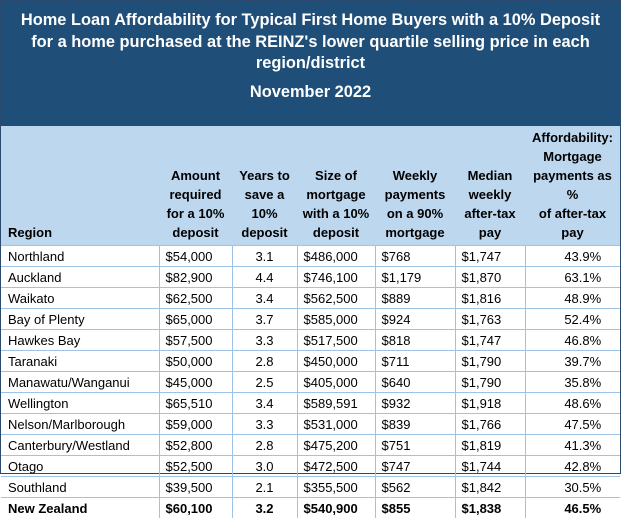 The image size is (621, 518). What do you see at coordinates (264, 256) in the screenshot?
I see `cell-years: 3.1` at bounding box center [264, 256].